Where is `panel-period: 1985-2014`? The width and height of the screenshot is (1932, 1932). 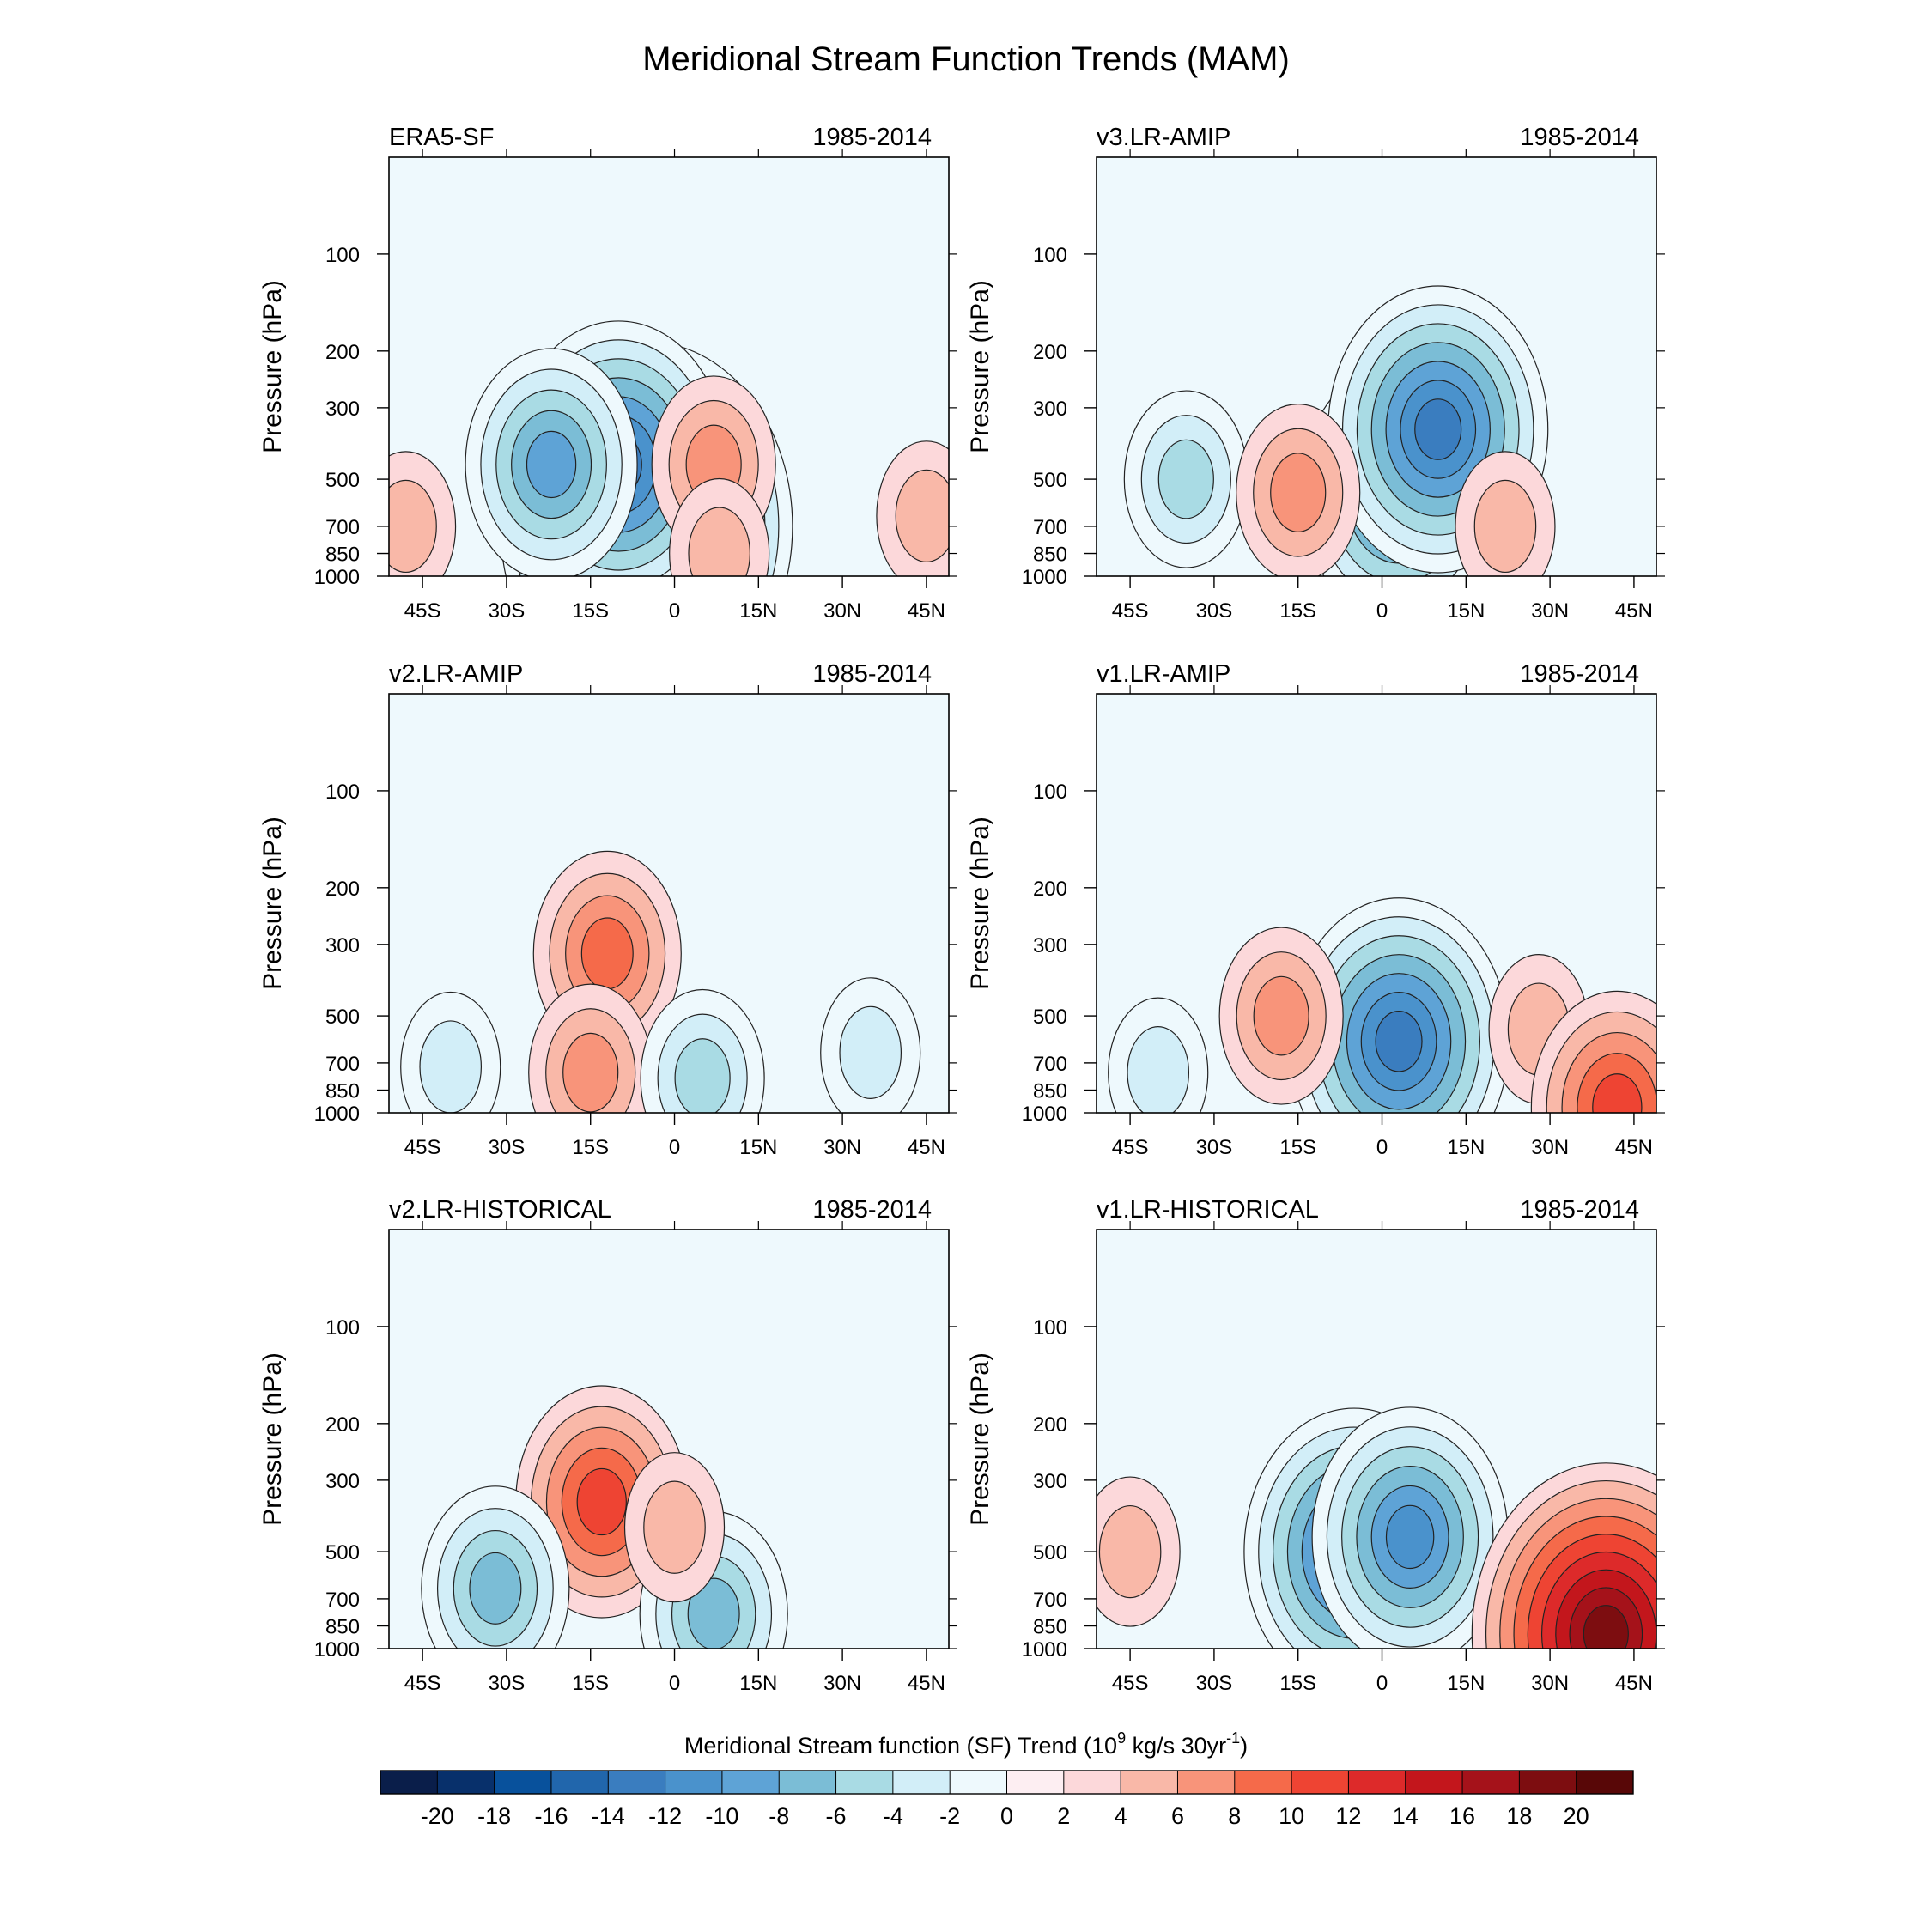
panel-period: 1985-2014 is located at coordinates (1579, 674).